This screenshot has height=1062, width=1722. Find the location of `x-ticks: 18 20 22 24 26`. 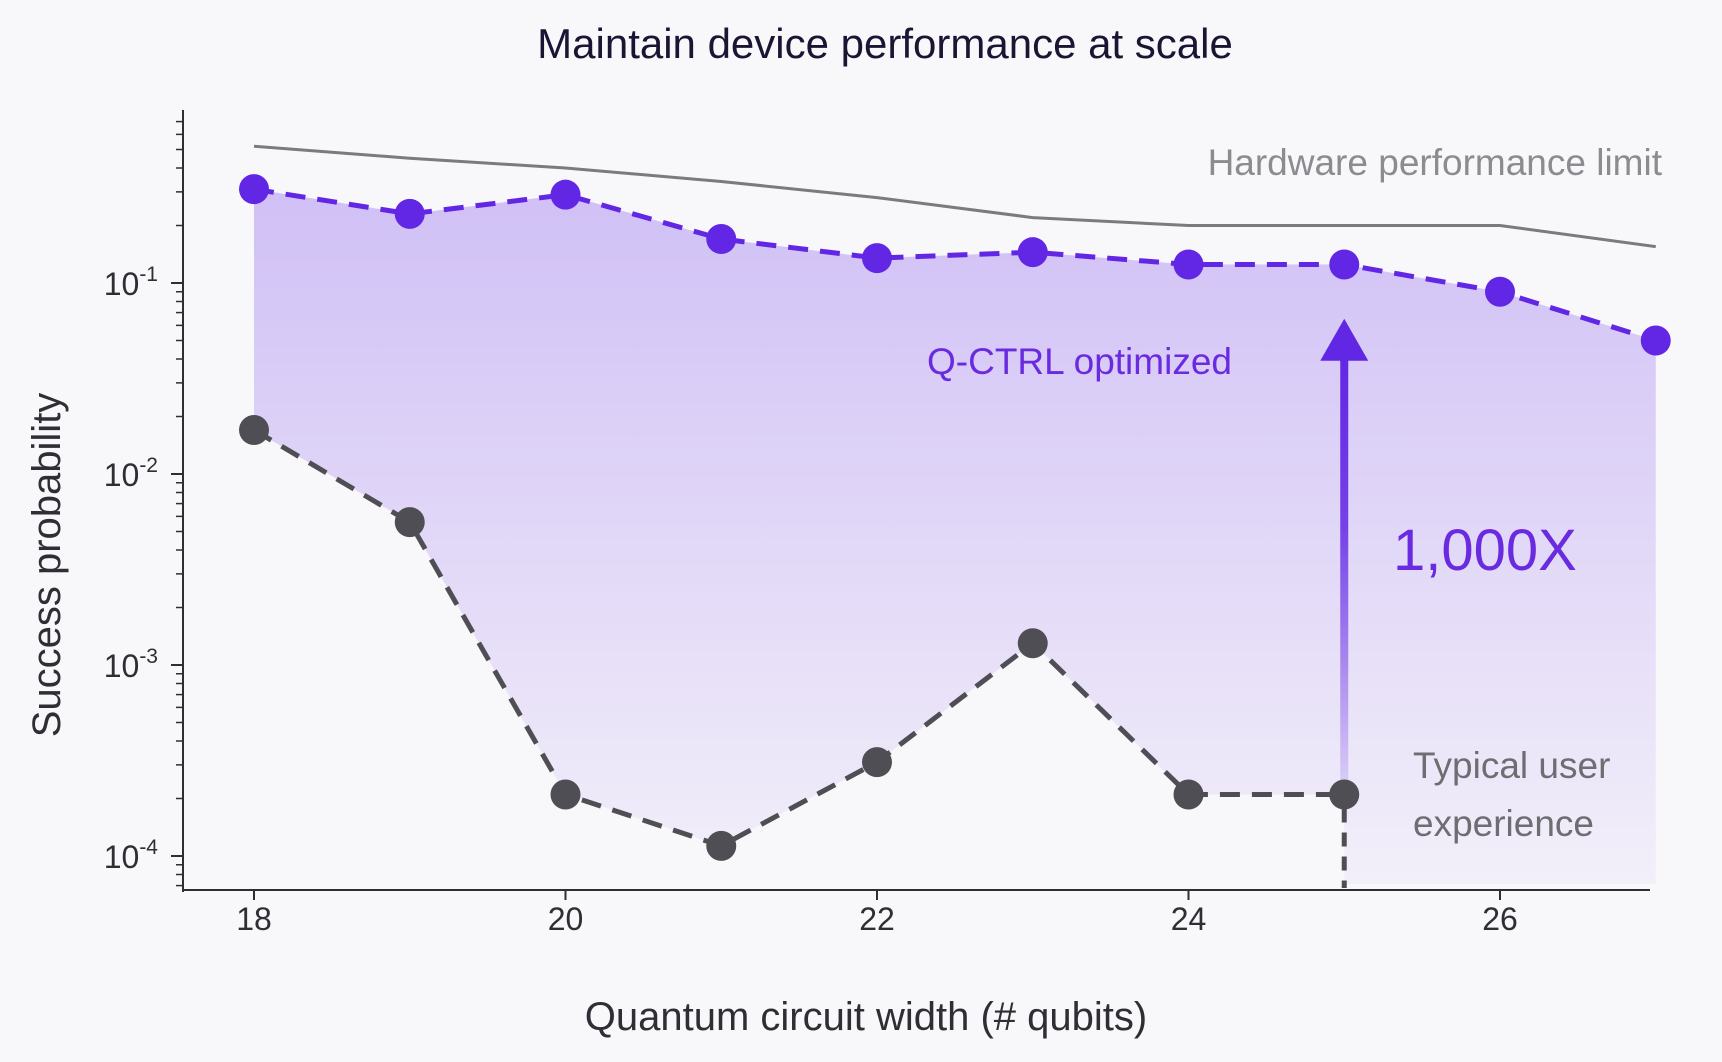

x-ticks: 18 20 22 24 26 is located at coordinates (877, 913).